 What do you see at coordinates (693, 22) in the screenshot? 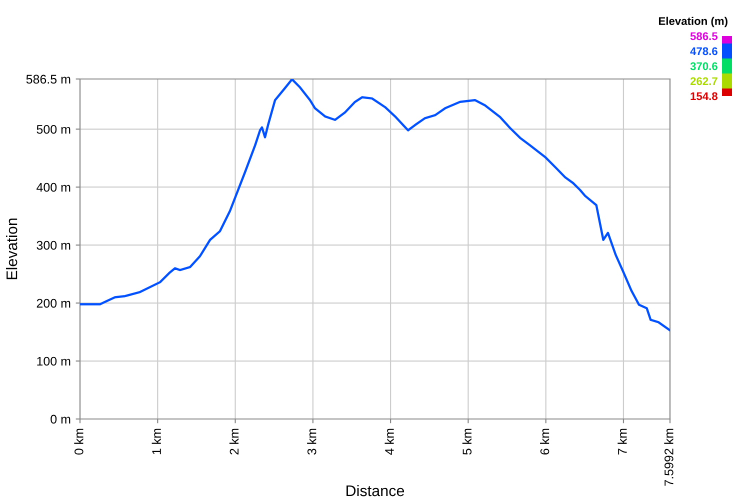
I see `color-bar-title: Elevation (m)` at bounding box center [693, 22].